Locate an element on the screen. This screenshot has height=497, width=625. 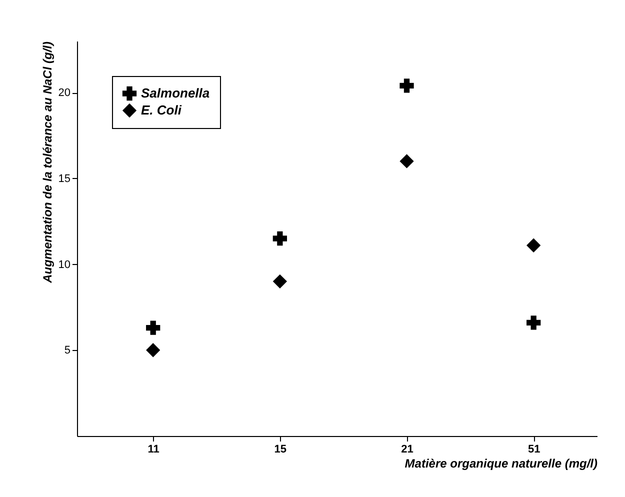
y-tick-label: 5 is located at coordinates (67, 350).